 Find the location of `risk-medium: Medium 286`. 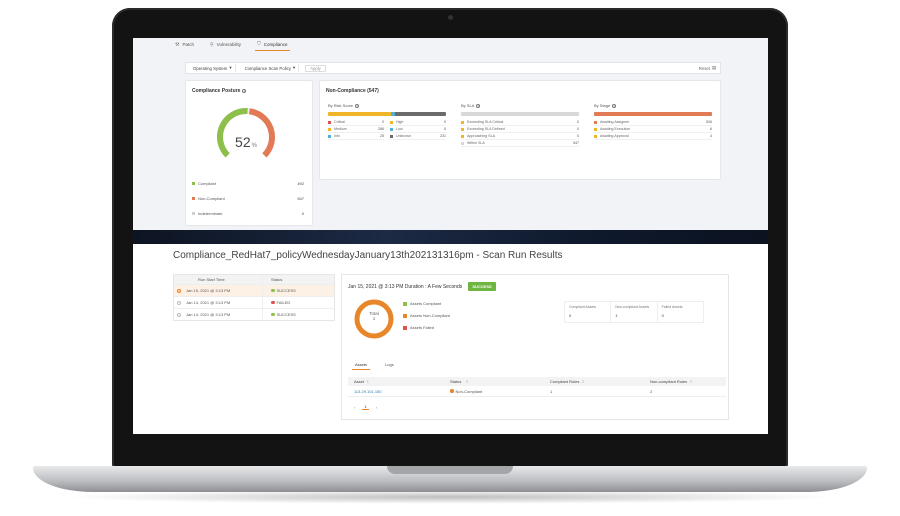

risk-medium: Medium 286 is located at coordinates (356, 129).